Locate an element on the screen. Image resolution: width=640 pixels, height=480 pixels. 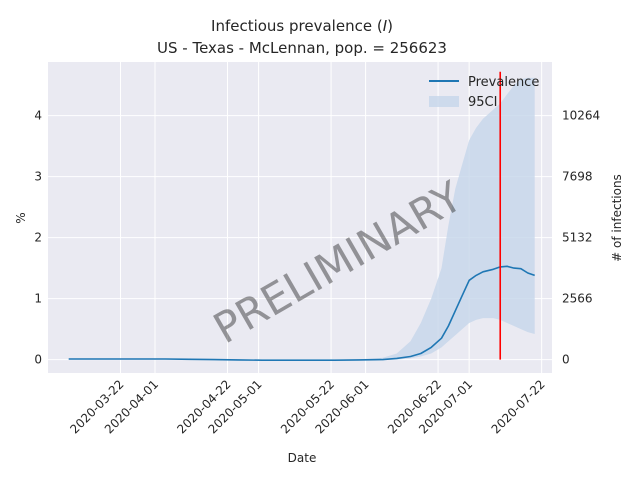
y-tick-label-right: 10264 is located at coordinates (581, 116).